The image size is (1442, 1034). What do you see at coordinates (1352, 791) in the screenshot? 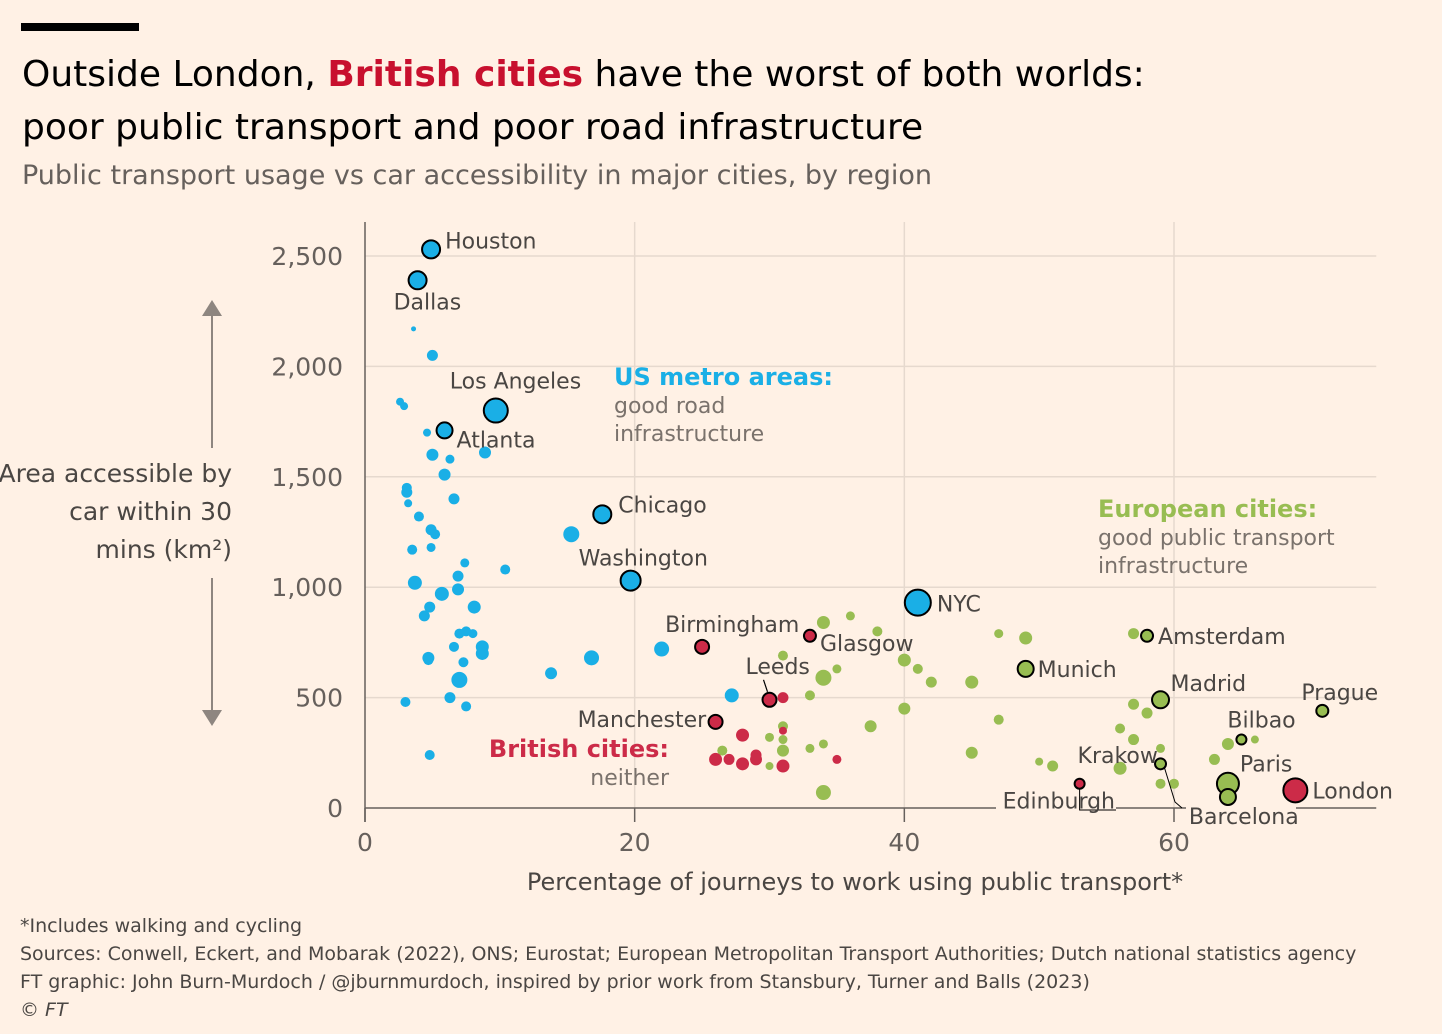
I see `point-label-london: London` at bounding box center [1352, 791].